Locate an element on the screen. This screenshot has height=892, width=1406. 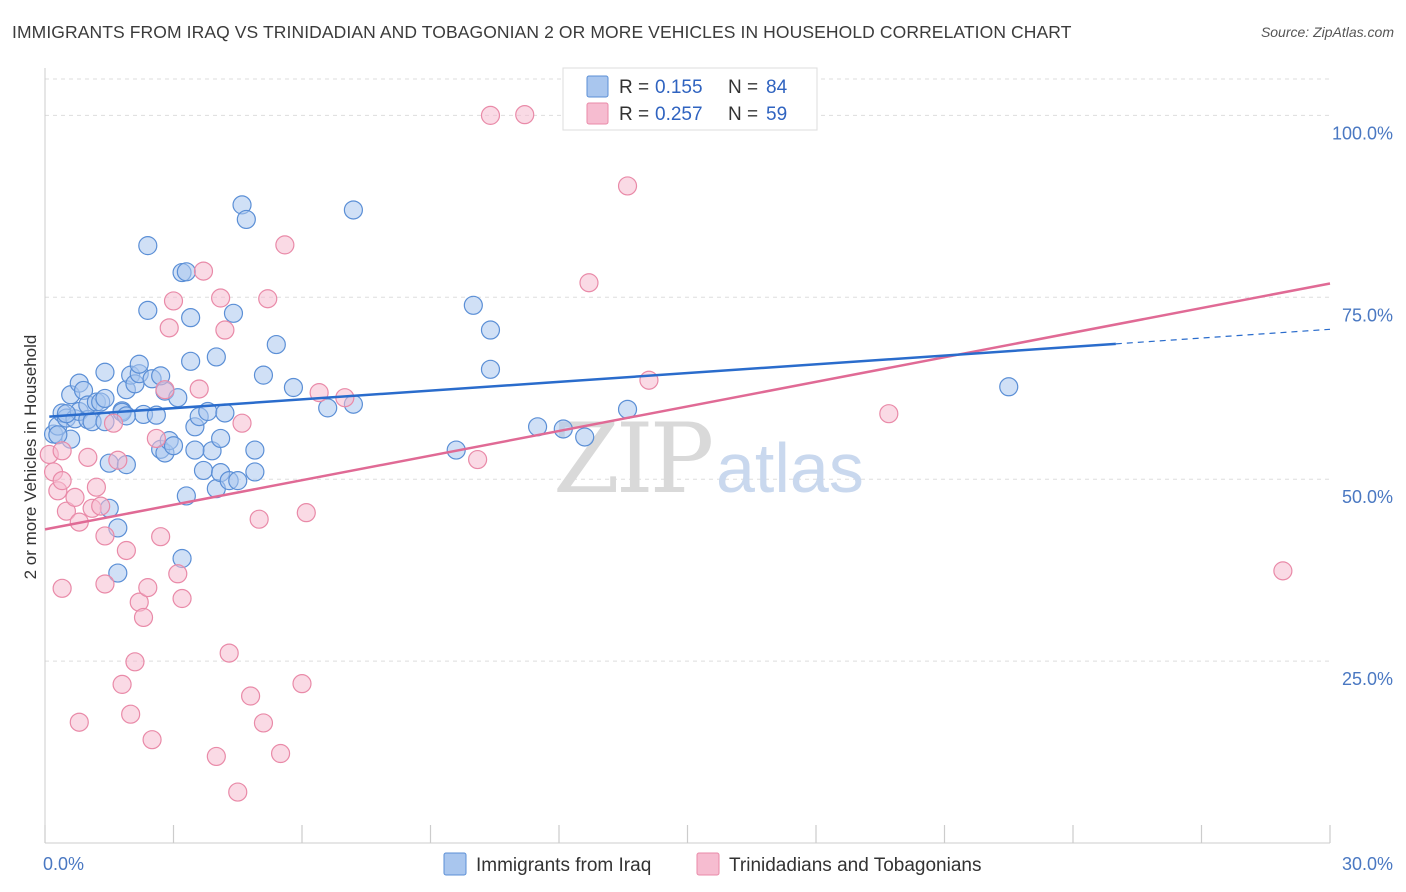
legend-n-value-tt: 59 is located at coordinates (776, 114).